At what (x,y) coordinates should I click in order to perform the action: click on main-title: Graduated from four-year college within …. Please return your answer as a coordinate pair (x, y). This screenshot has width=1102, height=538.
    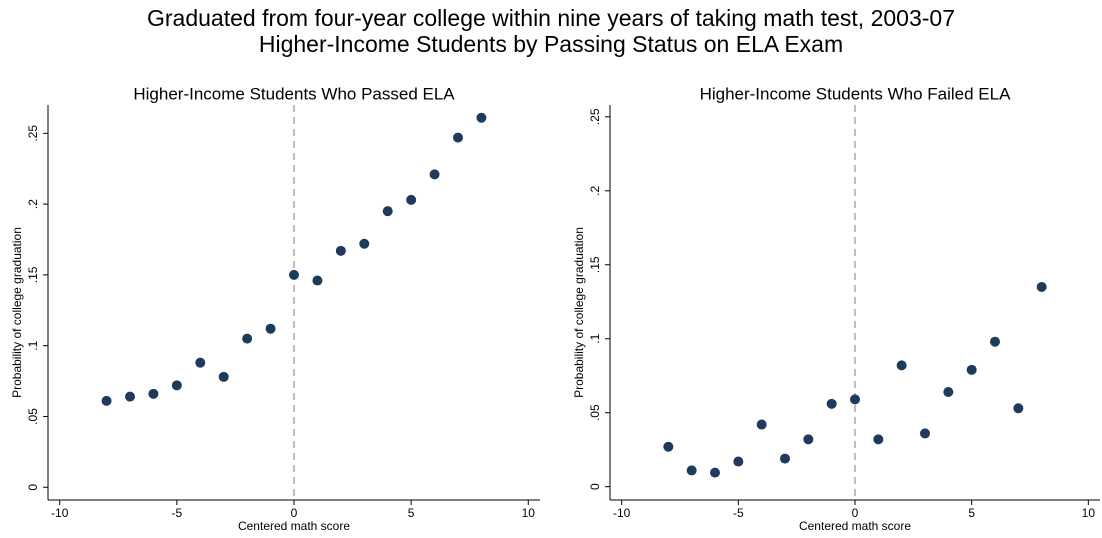
    Looking at the image, I should click on (551, 18).